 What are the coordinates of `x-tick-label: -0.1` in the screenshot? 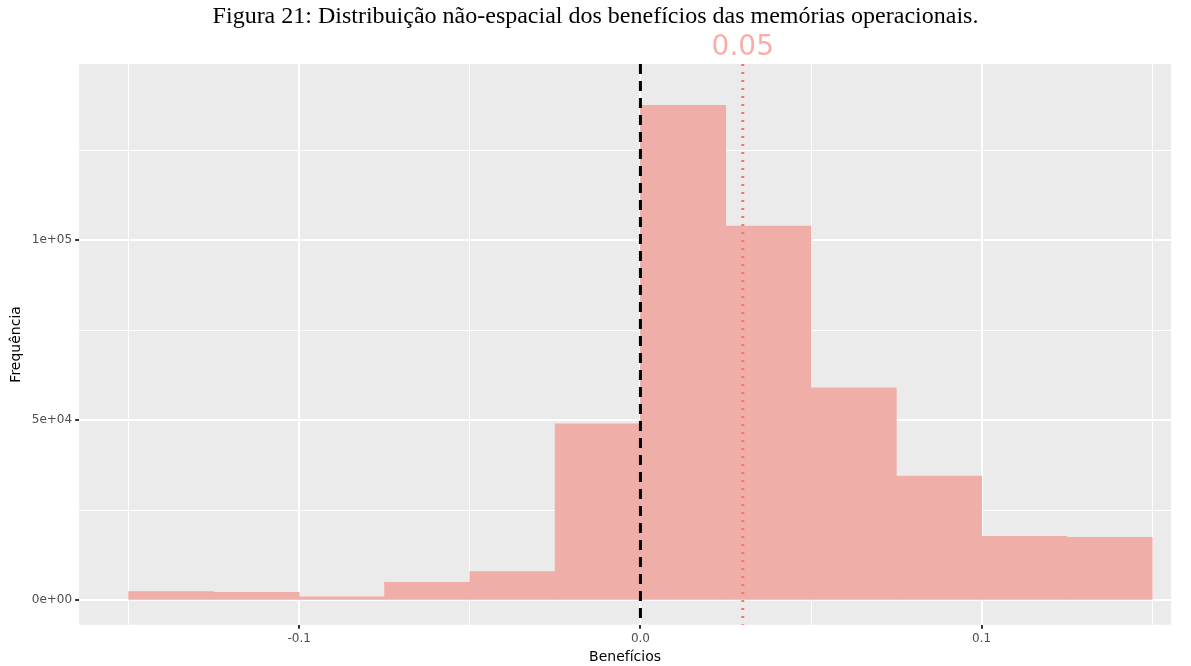 It's located at (299, 638).